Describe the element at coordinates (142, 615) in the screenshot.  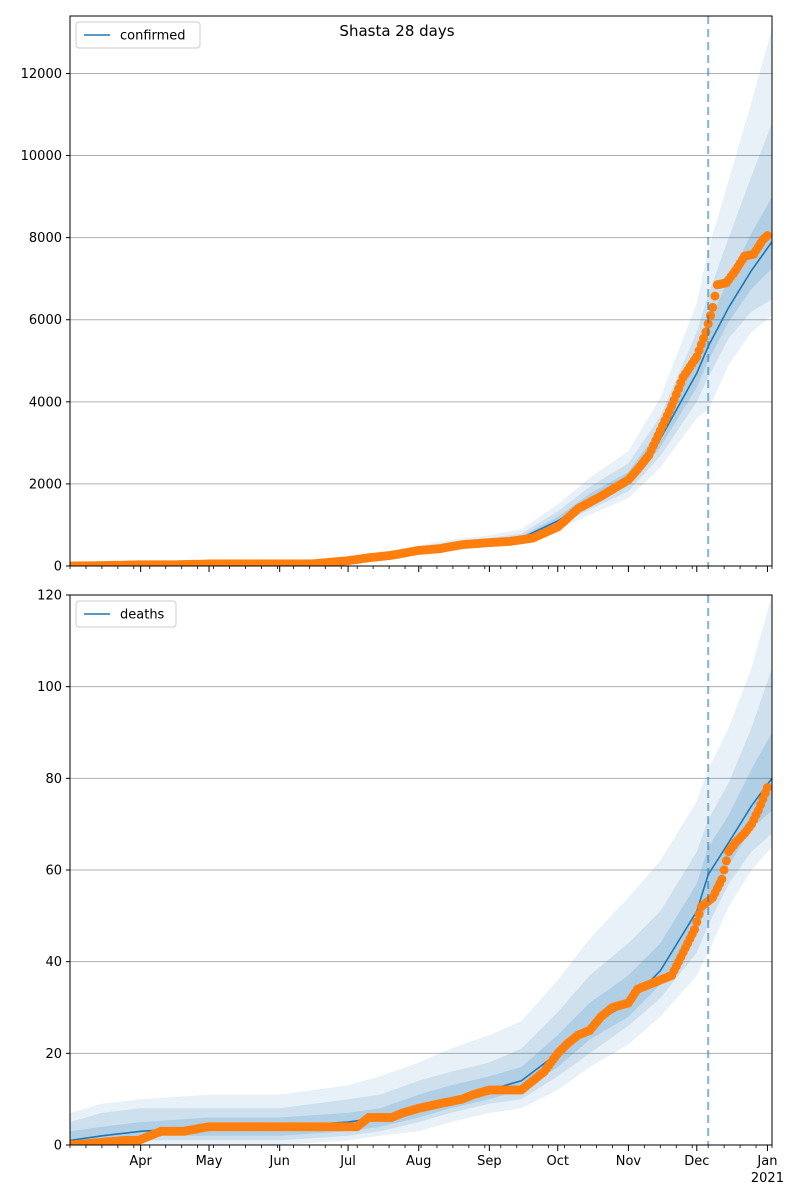
I see `legend-label: deaths` at that location.